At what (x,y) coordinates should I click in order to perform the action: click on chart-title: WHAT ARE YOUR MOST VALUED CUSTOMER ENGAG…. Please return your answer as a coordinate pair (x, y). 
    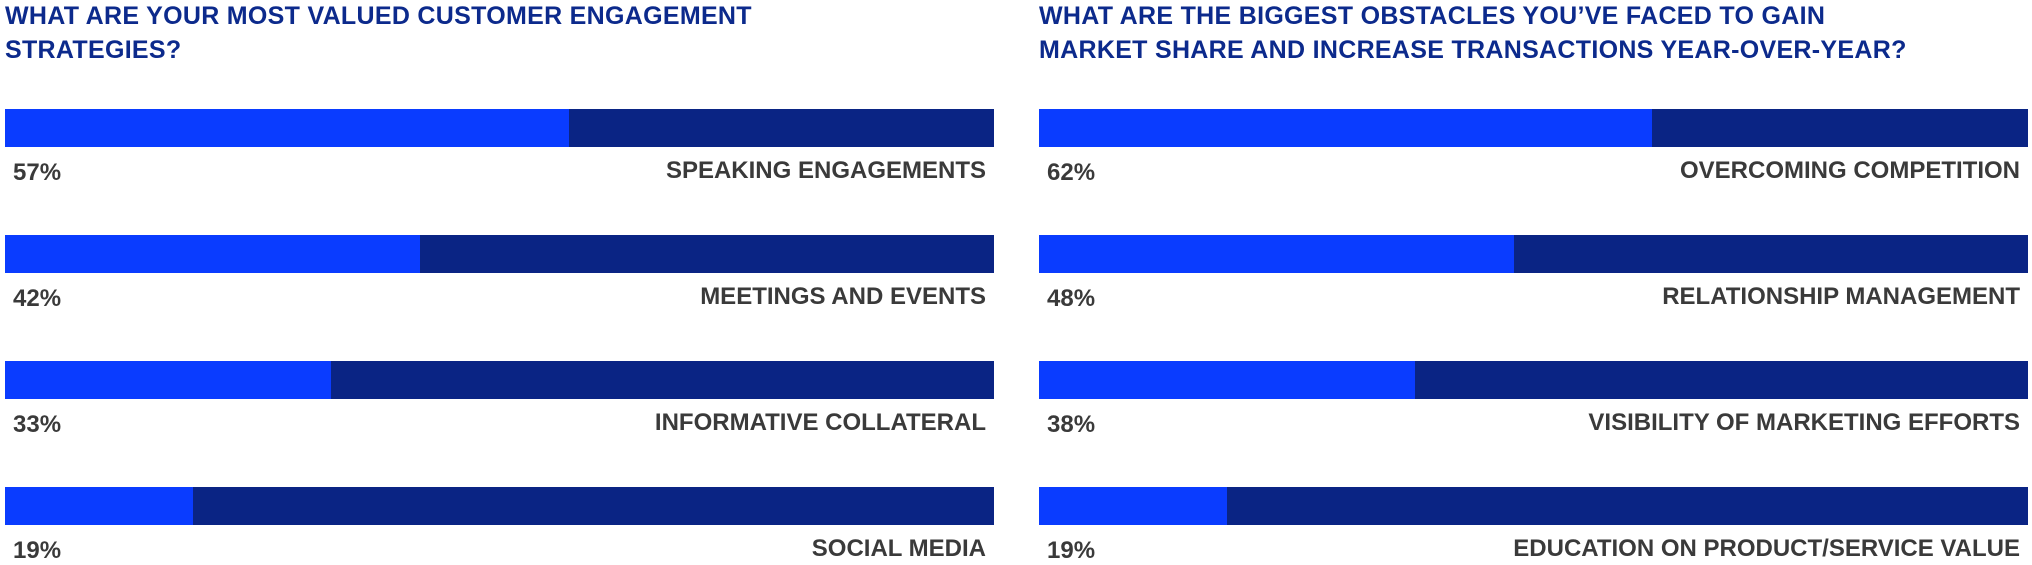
    Looking at the image, I should click on (378, 16).